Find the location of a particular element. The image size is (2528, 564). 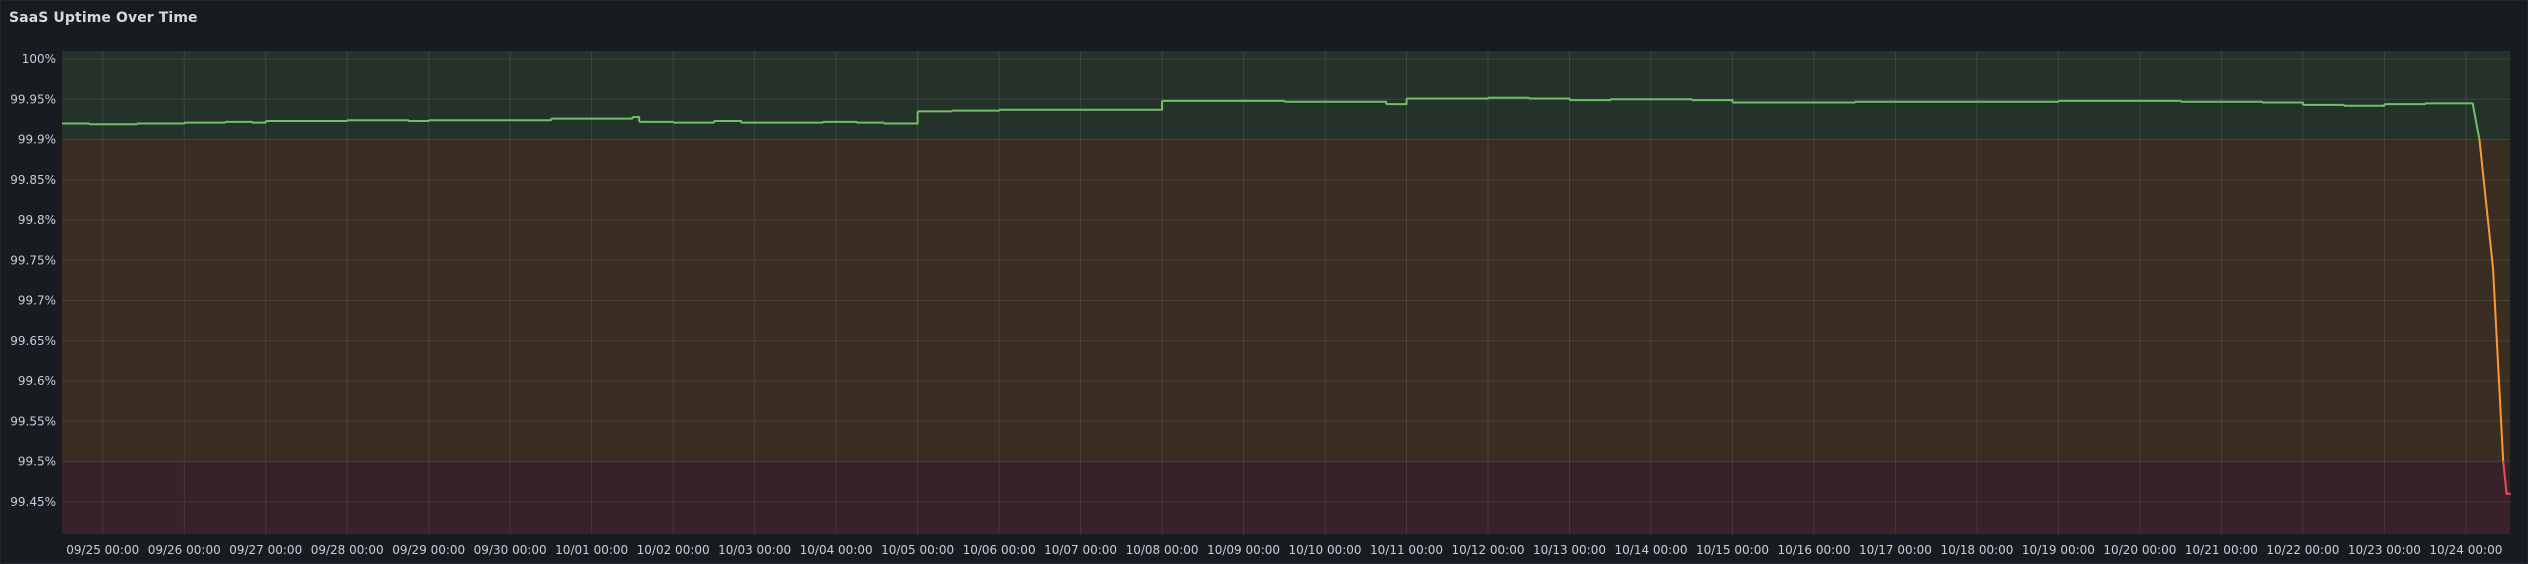

x-tick-label: 10/18 00:00 is located at coordinates (1976, 550).